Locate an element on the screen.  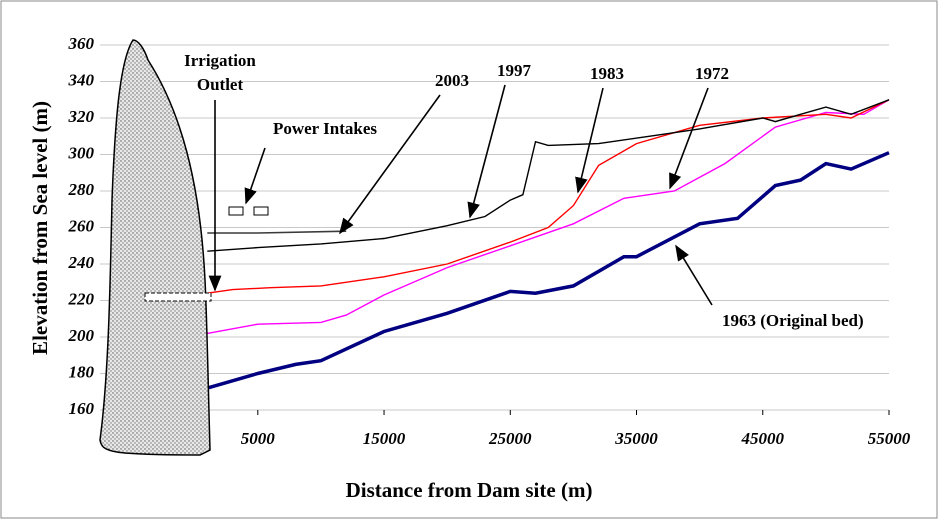
y-tick-label: 160 is located at coordinates (82, 408).